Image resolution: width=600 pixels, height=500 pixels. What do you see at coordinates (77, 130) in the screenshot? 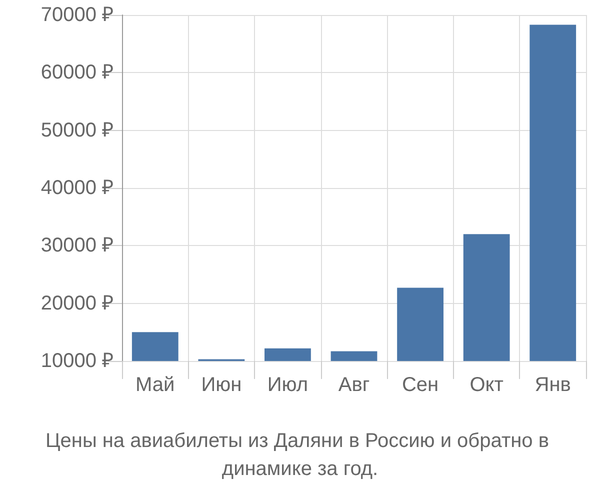
I see `y-tick-label: 50000 ₽` at bounding box center [77, 130].